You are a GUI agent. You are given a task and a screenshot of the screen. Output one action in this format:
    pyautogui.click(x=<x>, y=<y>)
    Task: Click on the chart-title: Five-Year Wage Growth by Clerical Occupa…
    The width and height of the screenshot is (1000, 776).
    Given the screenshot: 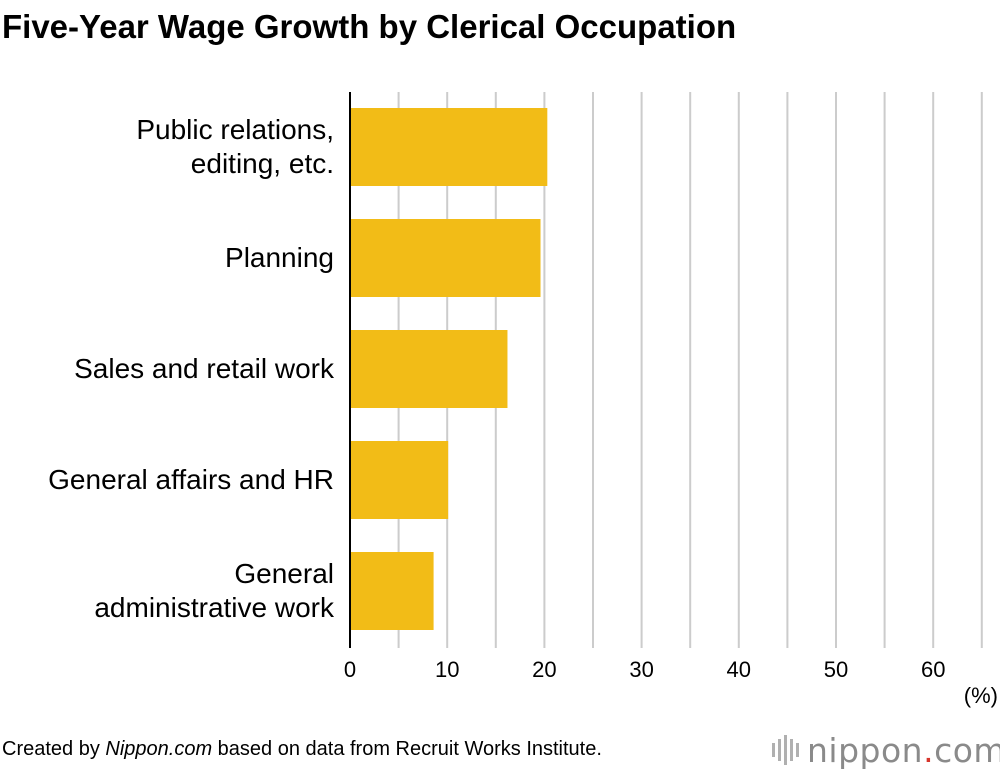 What is the action you would take?
    pyautogui.click(x=369, y=26)
    